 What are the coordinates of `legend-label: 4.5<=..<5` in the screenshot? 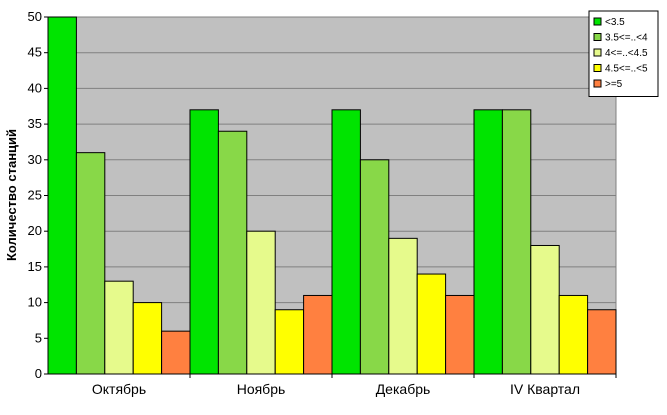 It's located at (626, 69).